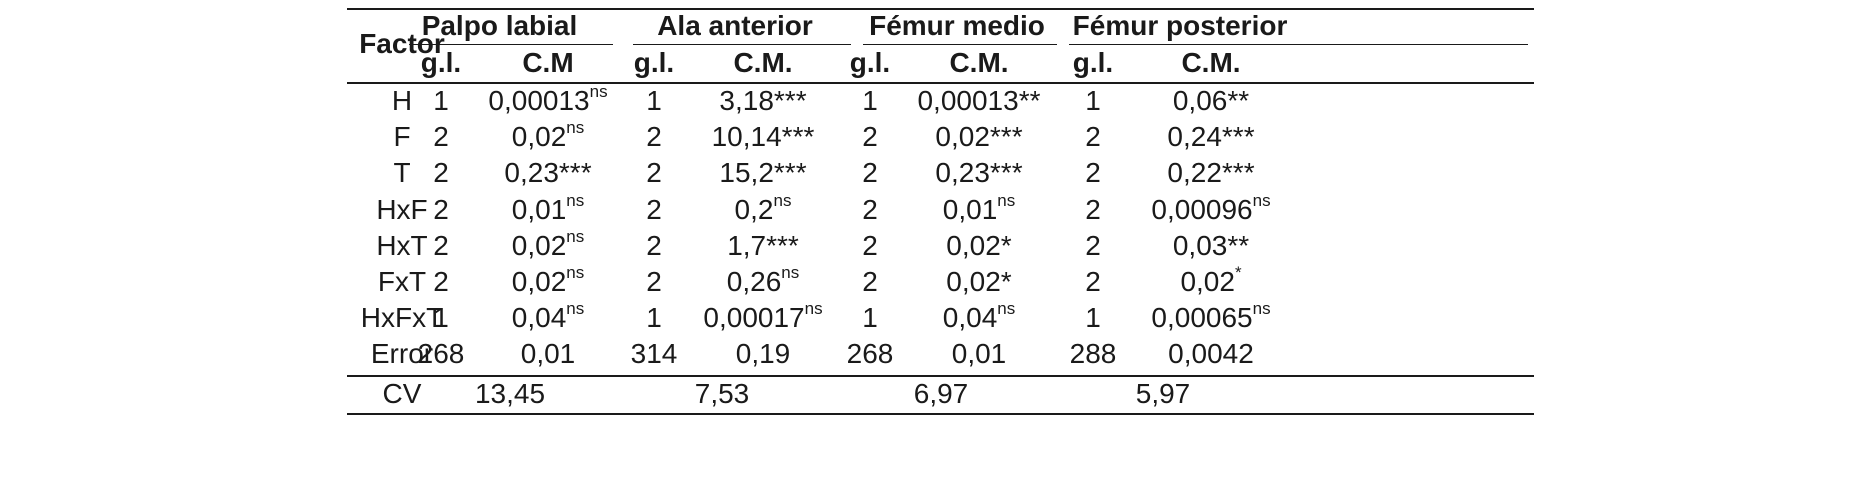 The width and height of the screenshot is (1857, 494). Describe the element at coordinates (979, 173) in the screenshot. I see `cm-cell-text: 0,23***` at that location.